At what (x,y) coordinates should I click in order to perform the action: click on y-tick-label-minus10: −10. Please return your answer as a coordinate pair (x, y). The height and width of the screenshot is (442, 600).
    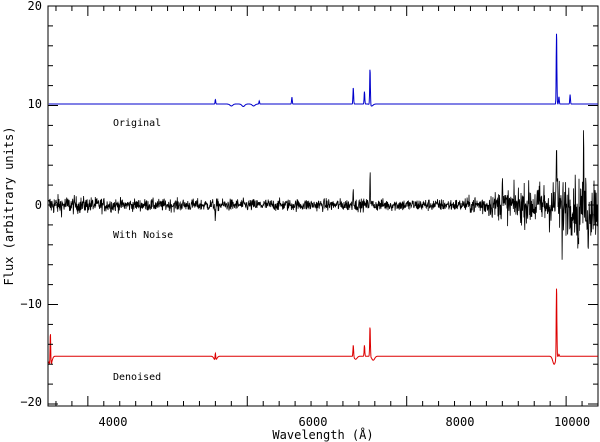
    Looking at the image, I should click on (31, 304).